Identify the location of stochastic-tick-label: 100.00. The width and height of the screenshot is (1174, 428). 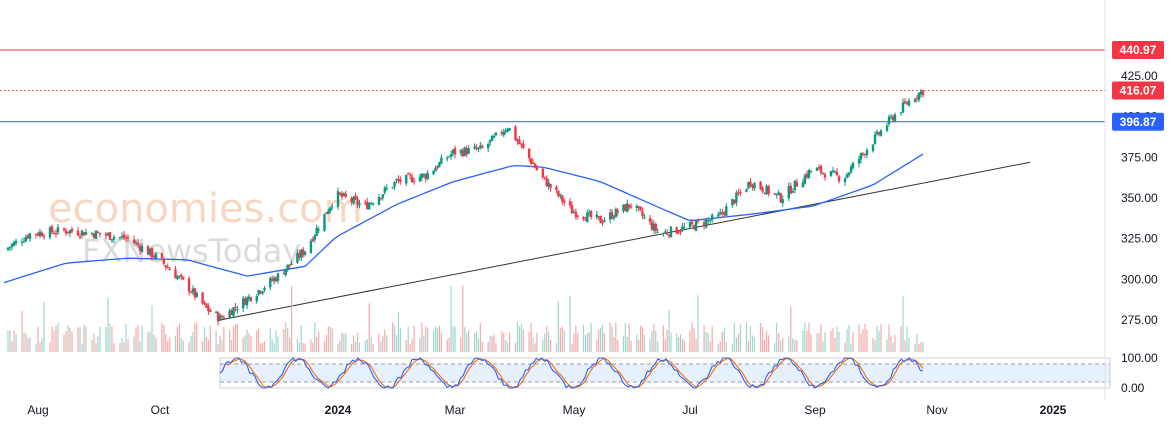
(1139, 358).